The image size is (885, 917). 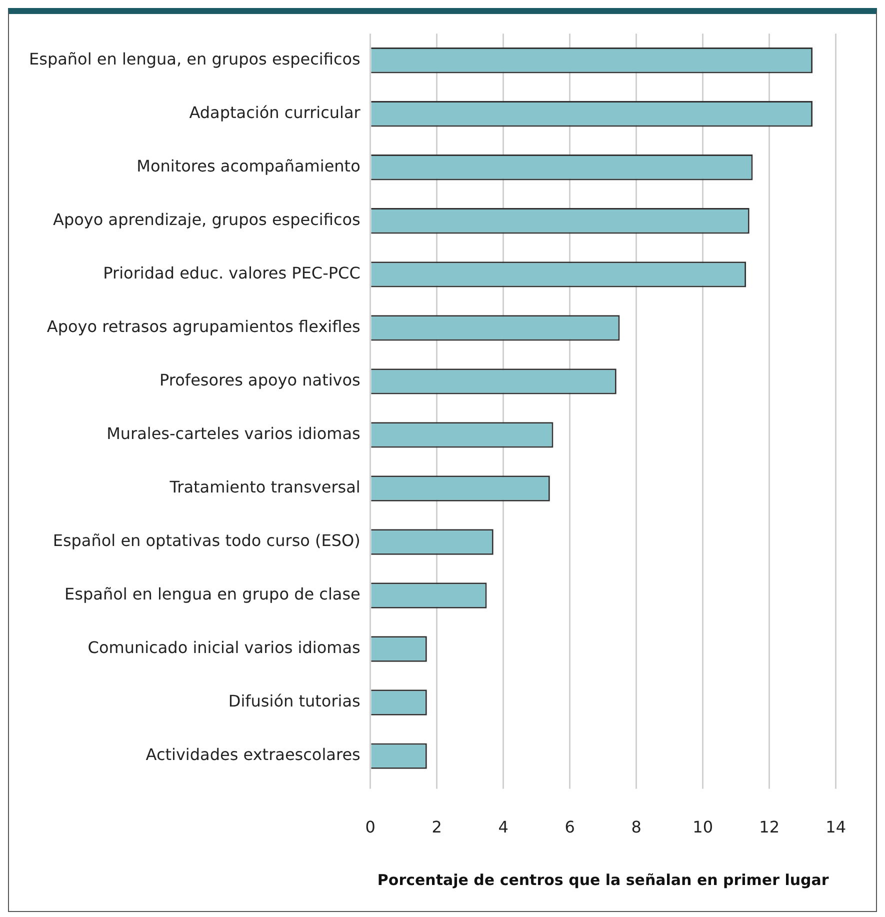 I want to click on y-tick-label: Apoyo aprendizaje, grupos especificos, so click(x=206, y=220).